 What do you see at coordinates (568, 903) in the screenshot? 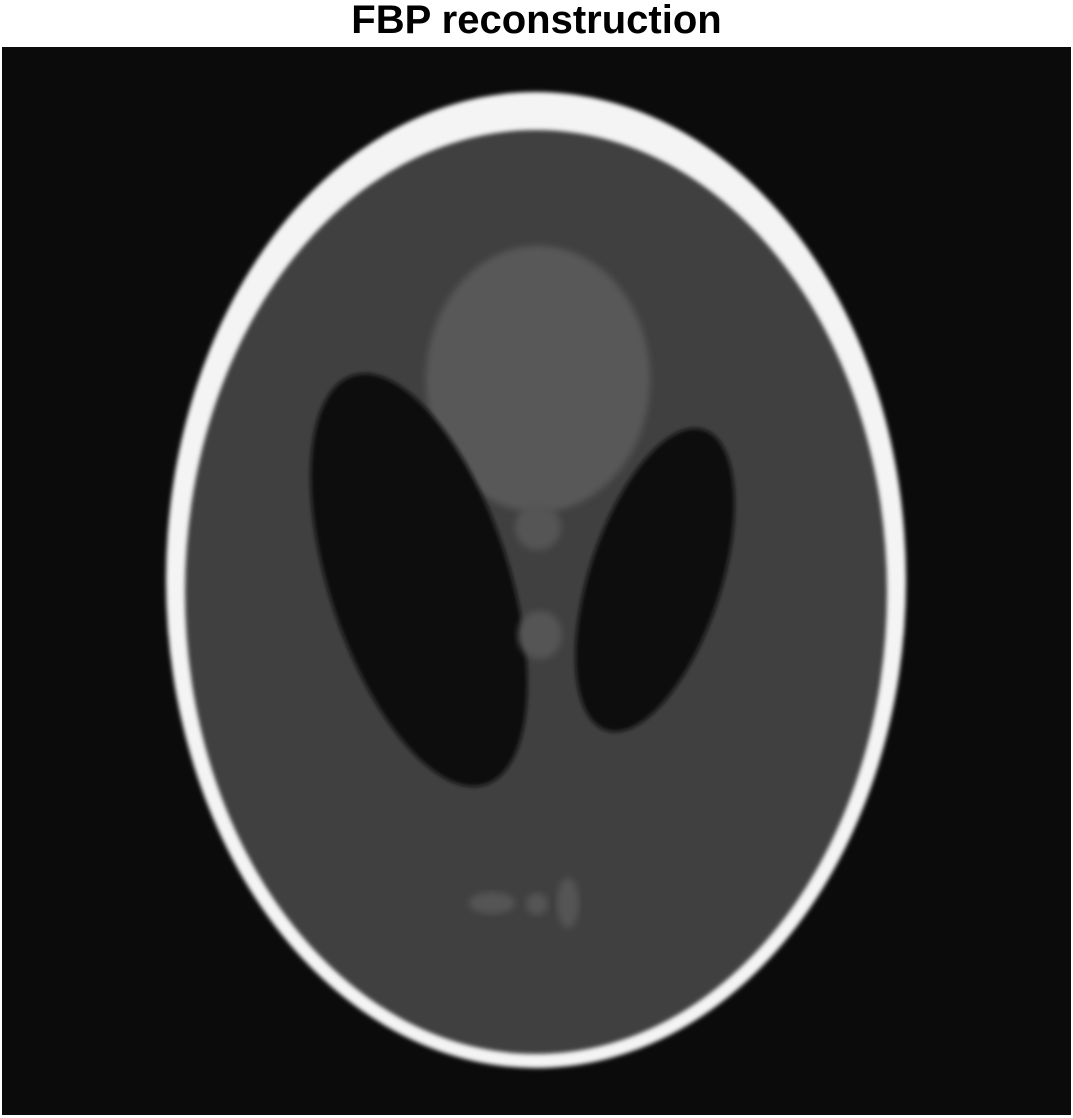
I see `bottom-ellipse-right` at bounding box center [568, 903].